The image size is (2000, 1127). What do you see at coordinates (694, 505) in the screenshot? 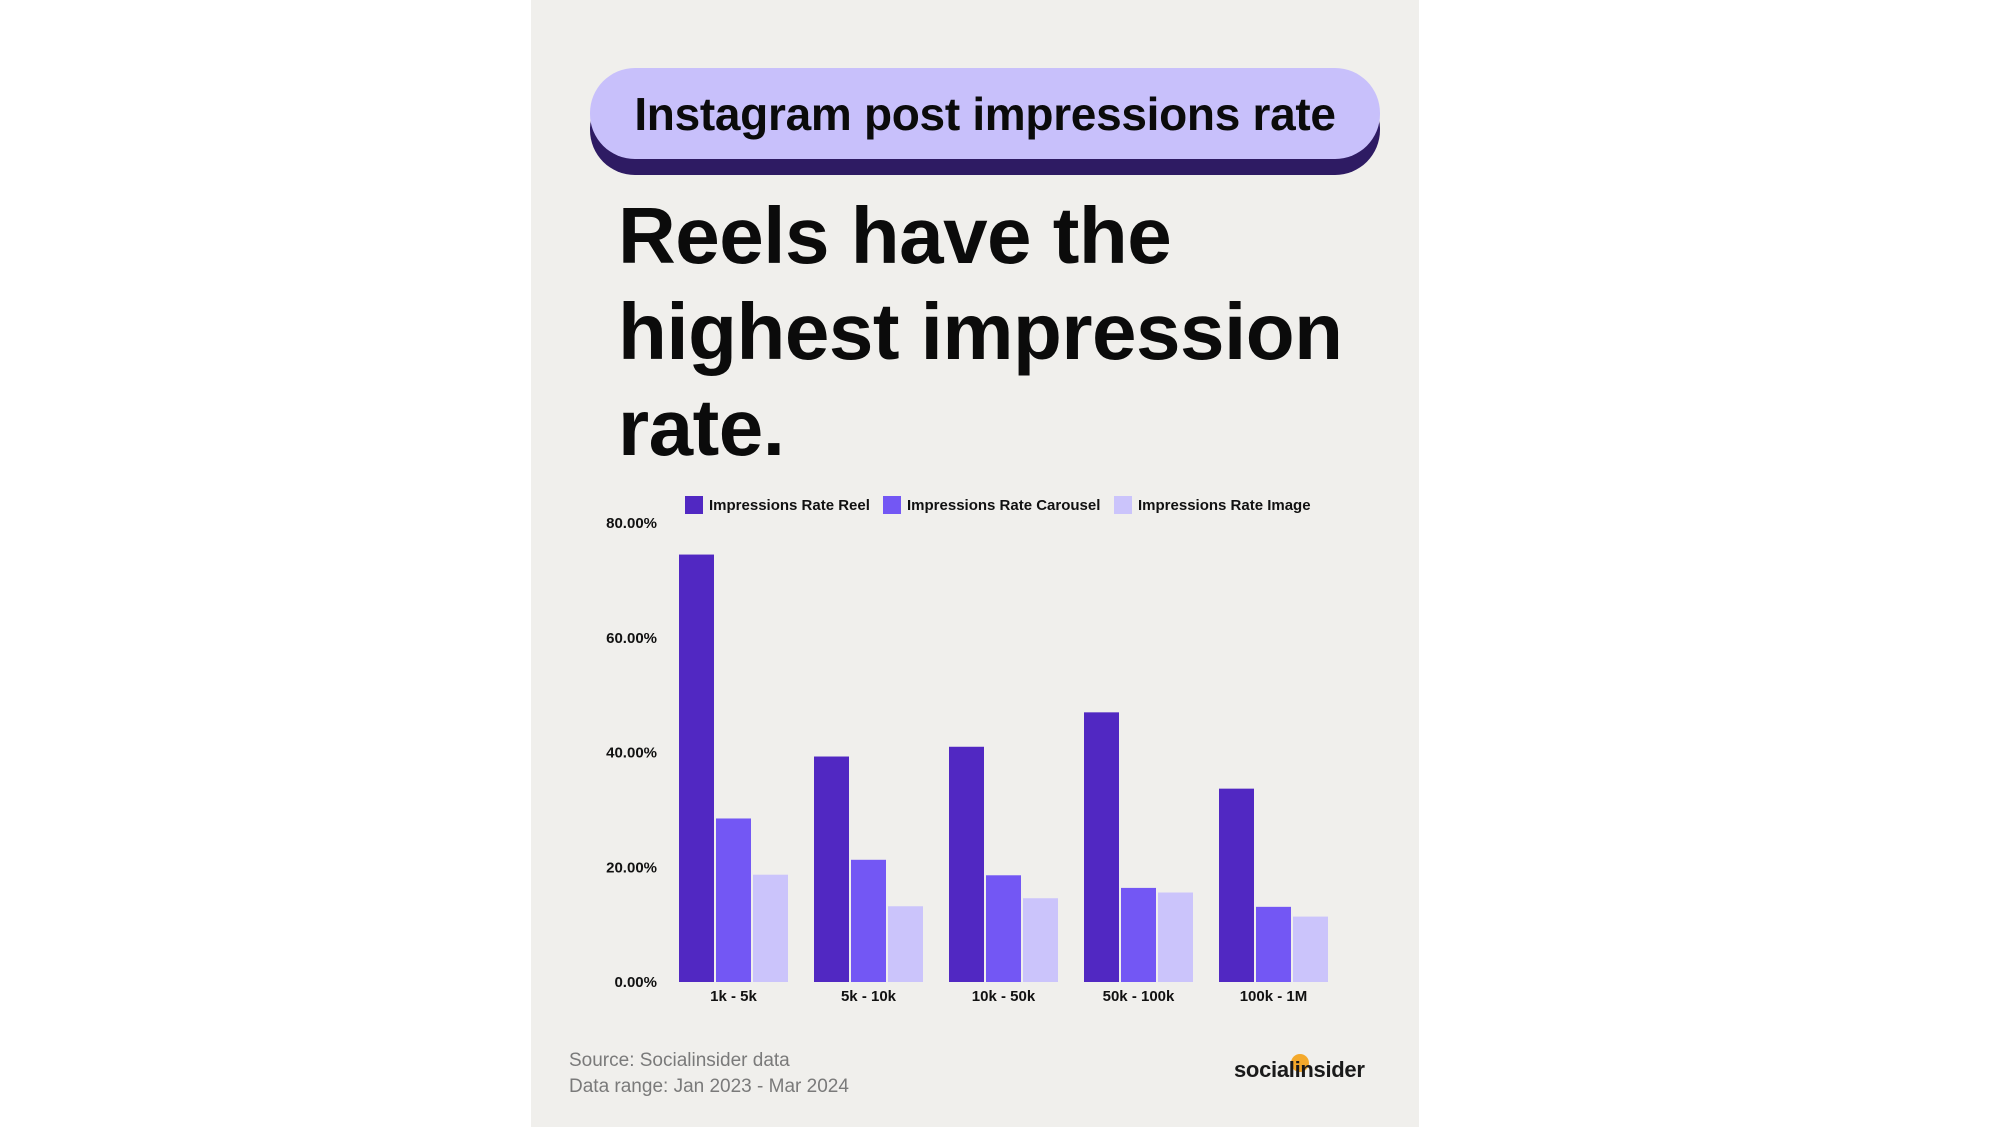
I see `legend-swatch-reel` at bounding box center [694, 505].